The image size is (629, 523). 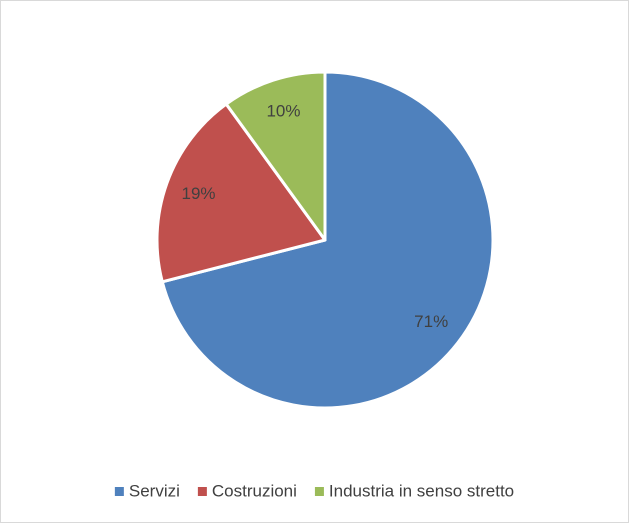 I want to click on legend-label: Costruzioni, so click(x=254, y=490).